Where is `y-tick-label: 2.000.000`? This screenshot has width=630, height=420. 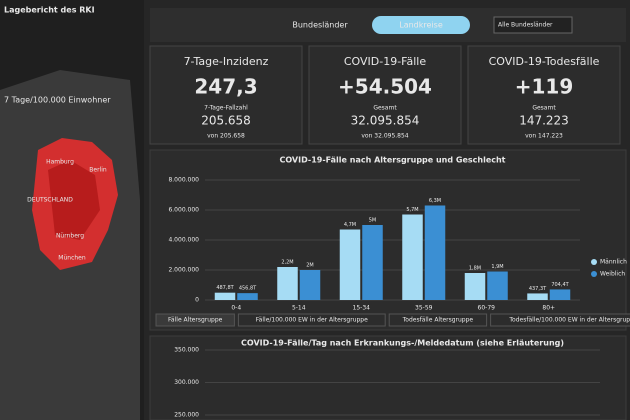
y-tick-label: 2.000.000 is located at coordinates (183, 270).